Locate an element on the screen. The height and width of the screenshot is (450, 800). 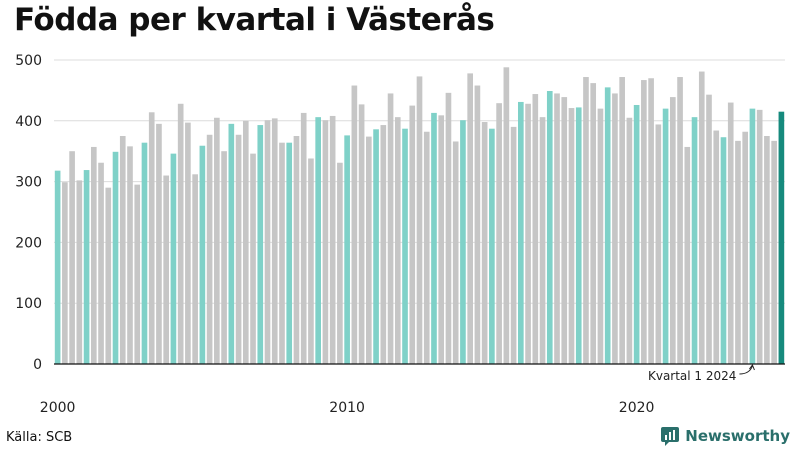
source-note: Källa: SCB is located at coordinates (39, 437).